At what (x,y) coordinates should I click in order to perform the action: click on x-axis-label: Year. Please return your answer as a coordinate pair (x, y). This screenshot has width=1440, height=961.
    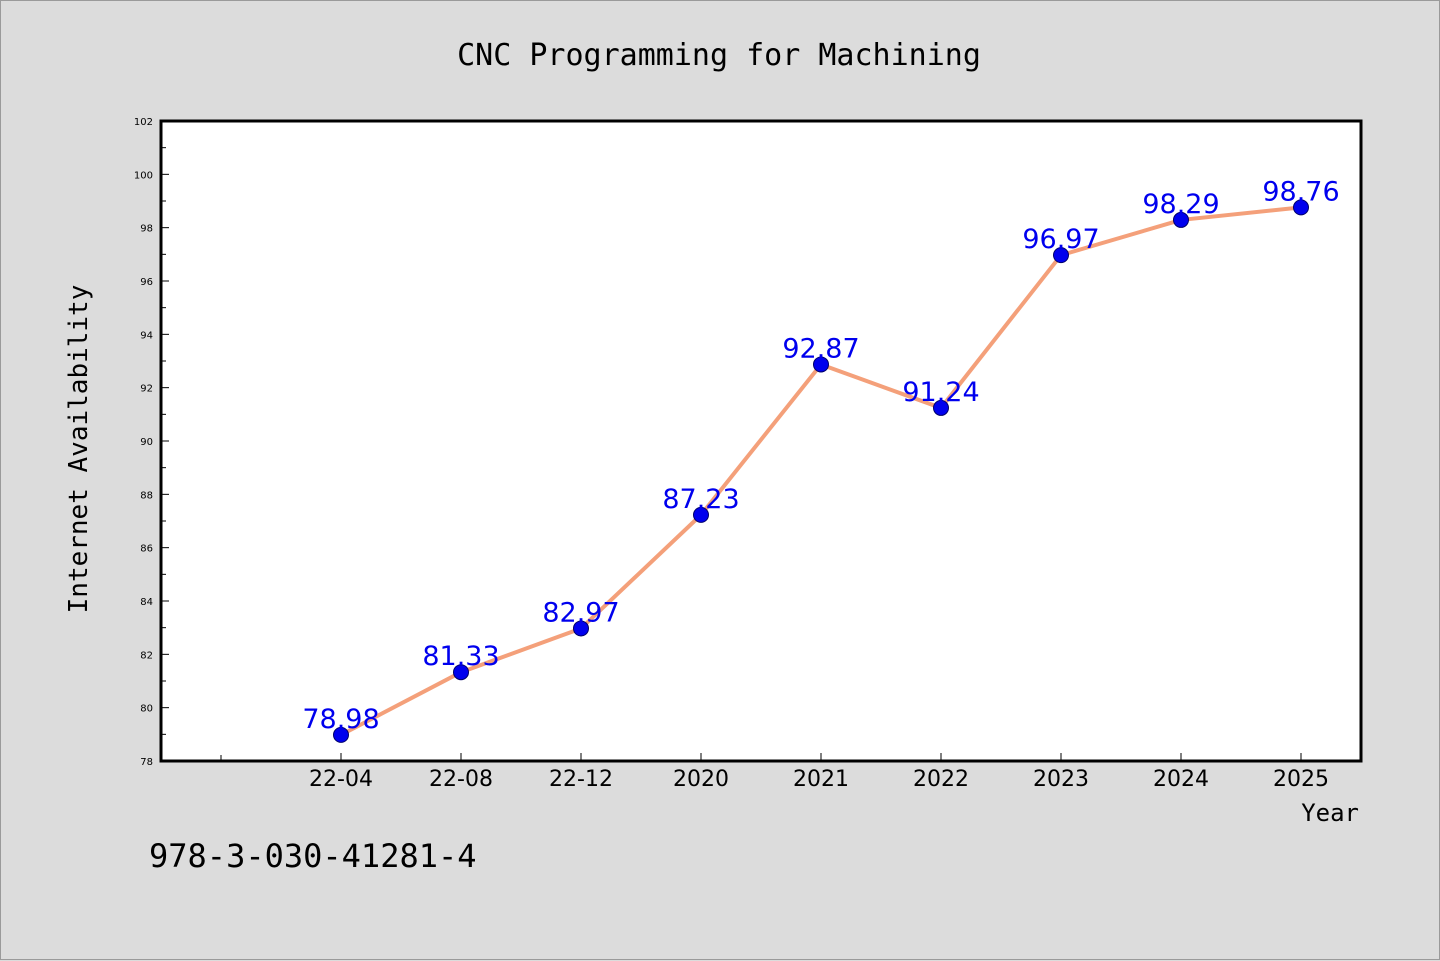
    Looking at the image, I should click on (1330, 813).